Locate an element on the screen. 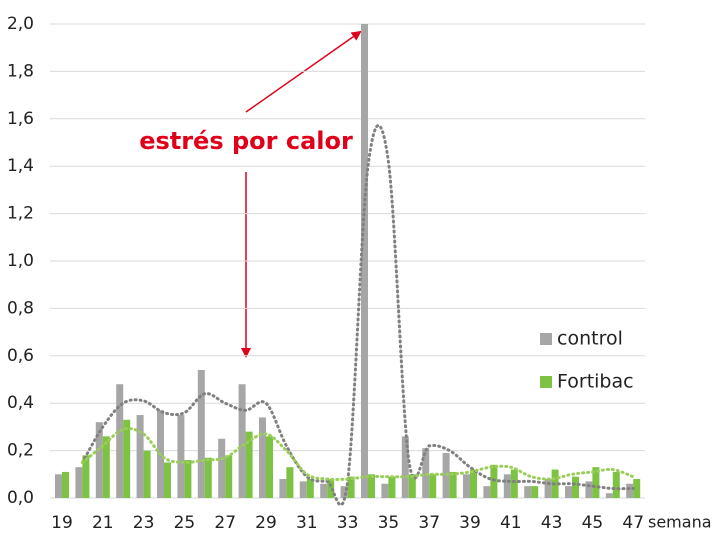  y-tick-label: 1,8 is located at coordinates (20, 71).